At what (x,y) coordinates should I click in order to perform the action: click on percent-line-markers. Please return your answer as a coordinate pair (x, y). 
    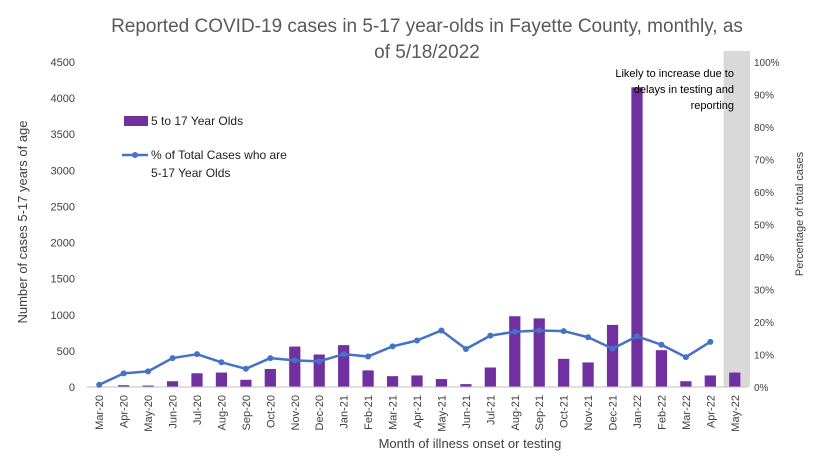
    Looking at the image, I should click on (405, 357).